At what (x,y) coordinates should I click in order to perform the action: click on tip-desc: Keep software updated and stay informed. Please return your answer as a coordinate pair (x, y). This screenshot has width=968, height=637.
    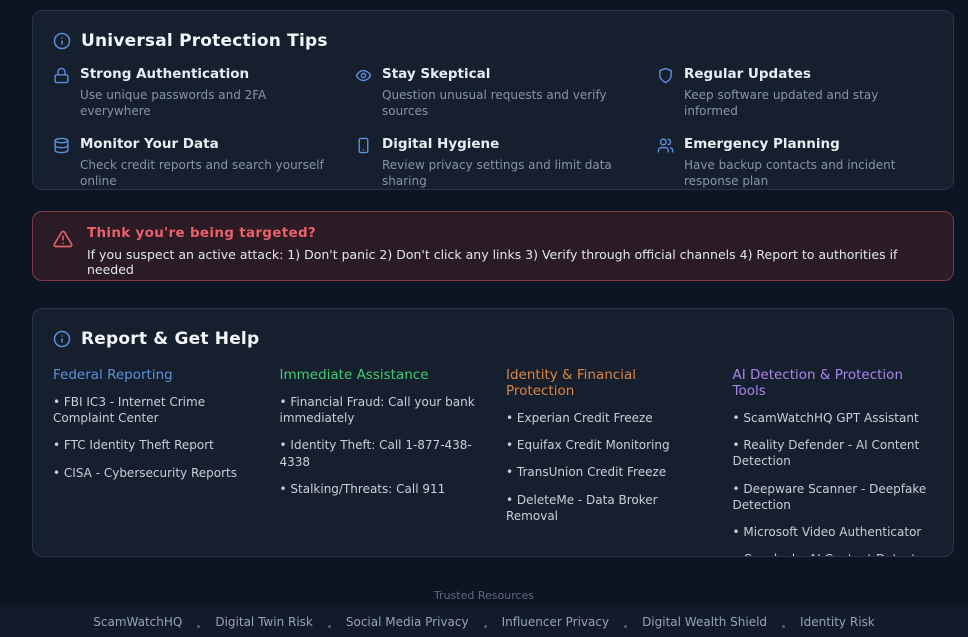
    Looking at the image, I should click on (781, 103).